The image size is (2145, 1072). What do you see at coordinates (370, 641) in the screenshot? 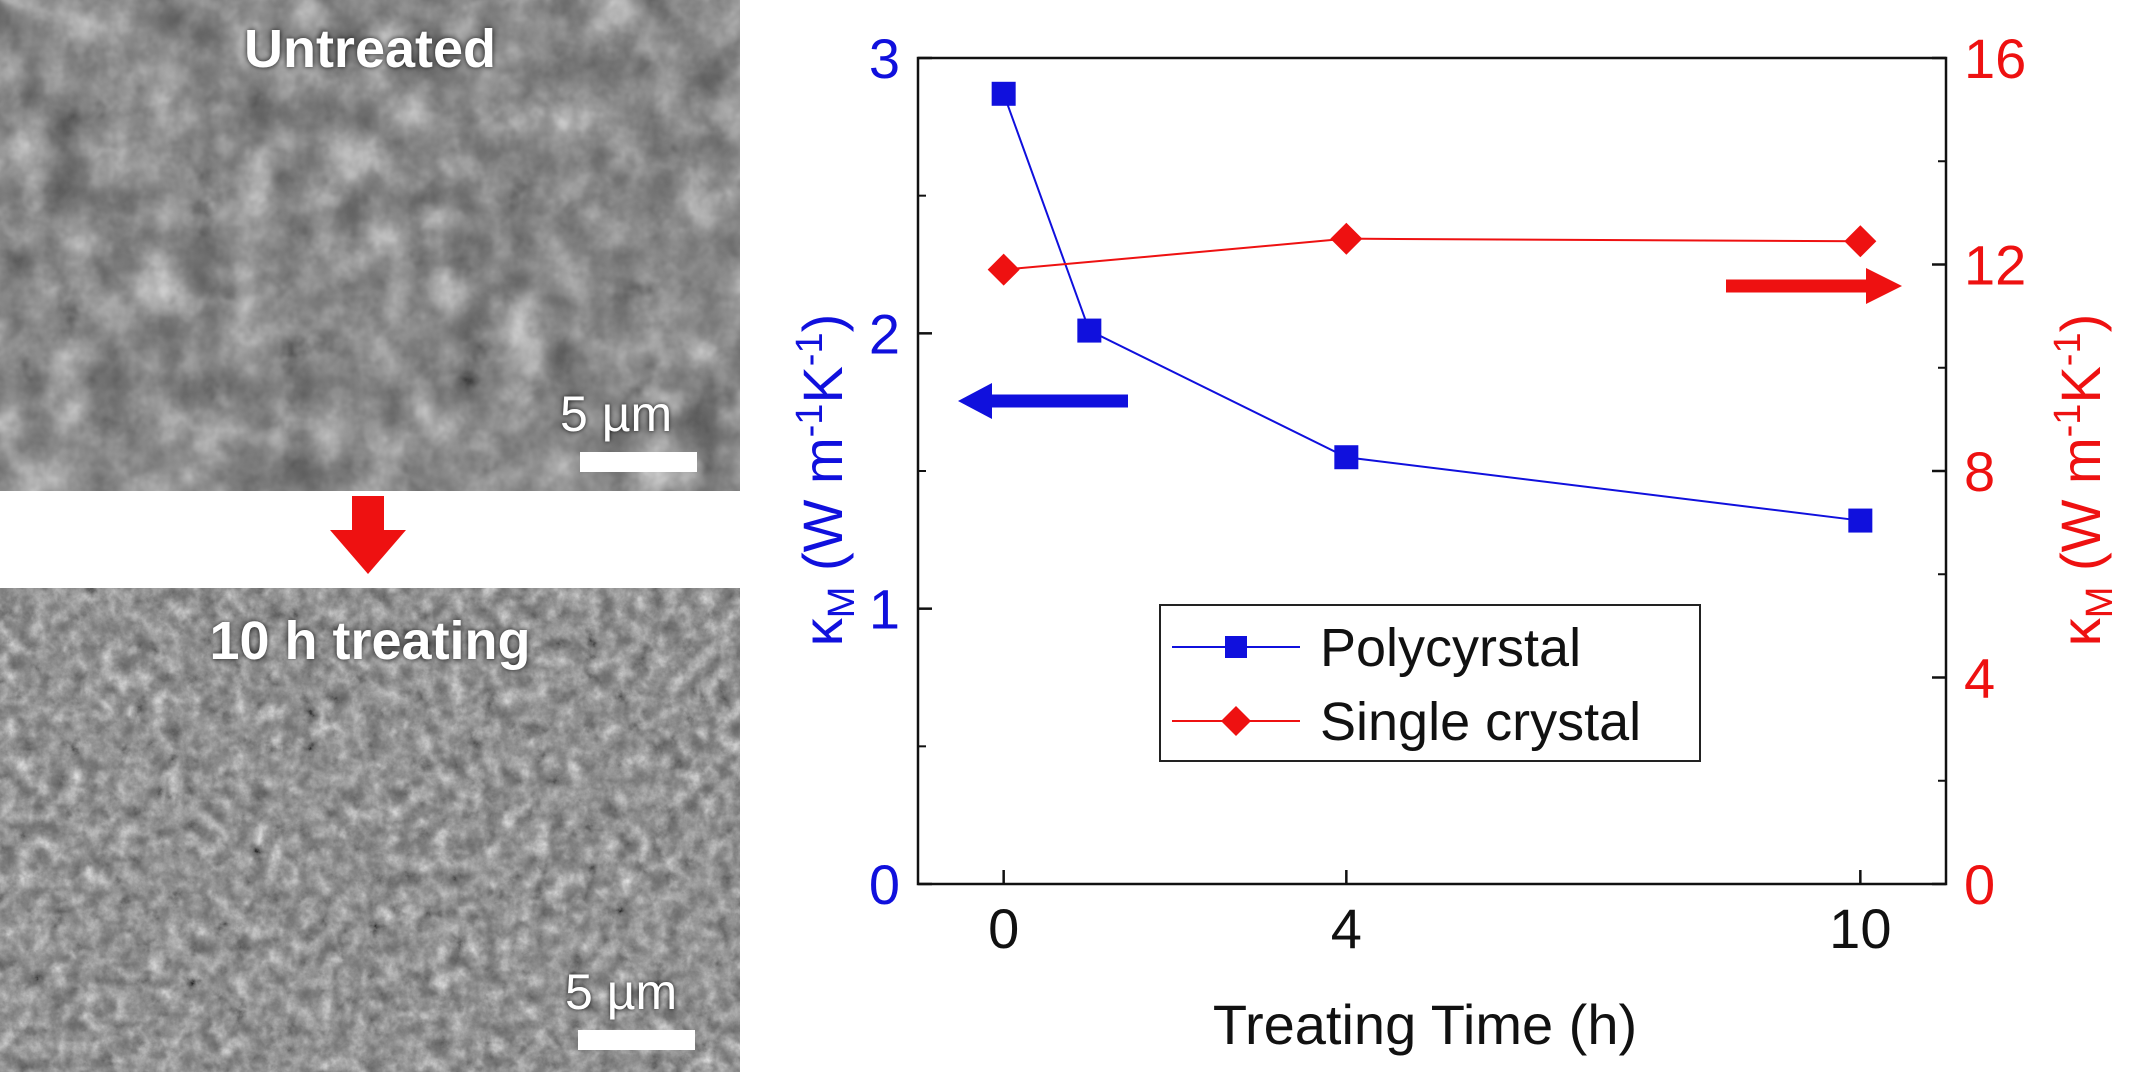
I see `treated-label: 10 h treating` at bounding box center [370, 641].